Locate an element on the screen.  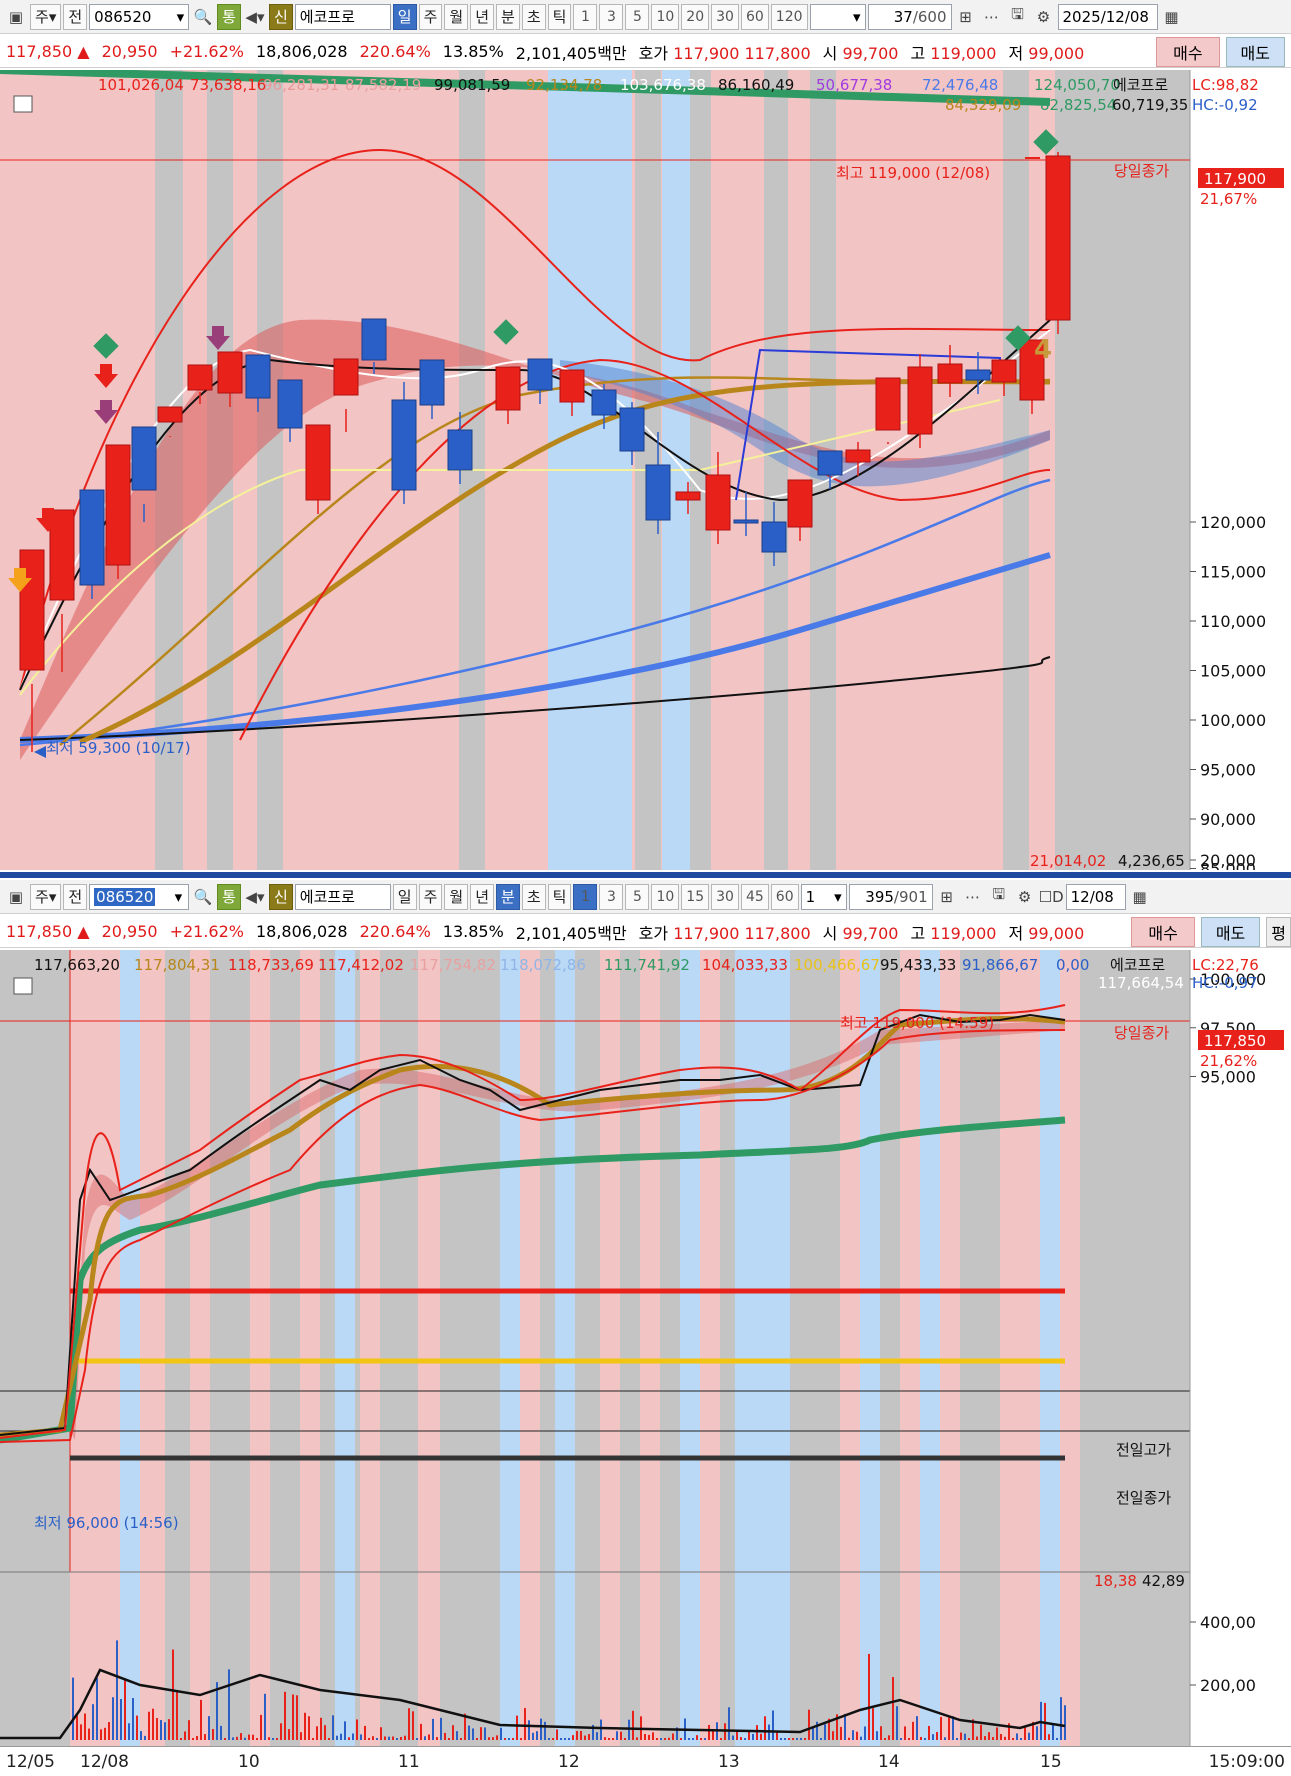
date-tick: 11 is located at coordinates (409, 1762).